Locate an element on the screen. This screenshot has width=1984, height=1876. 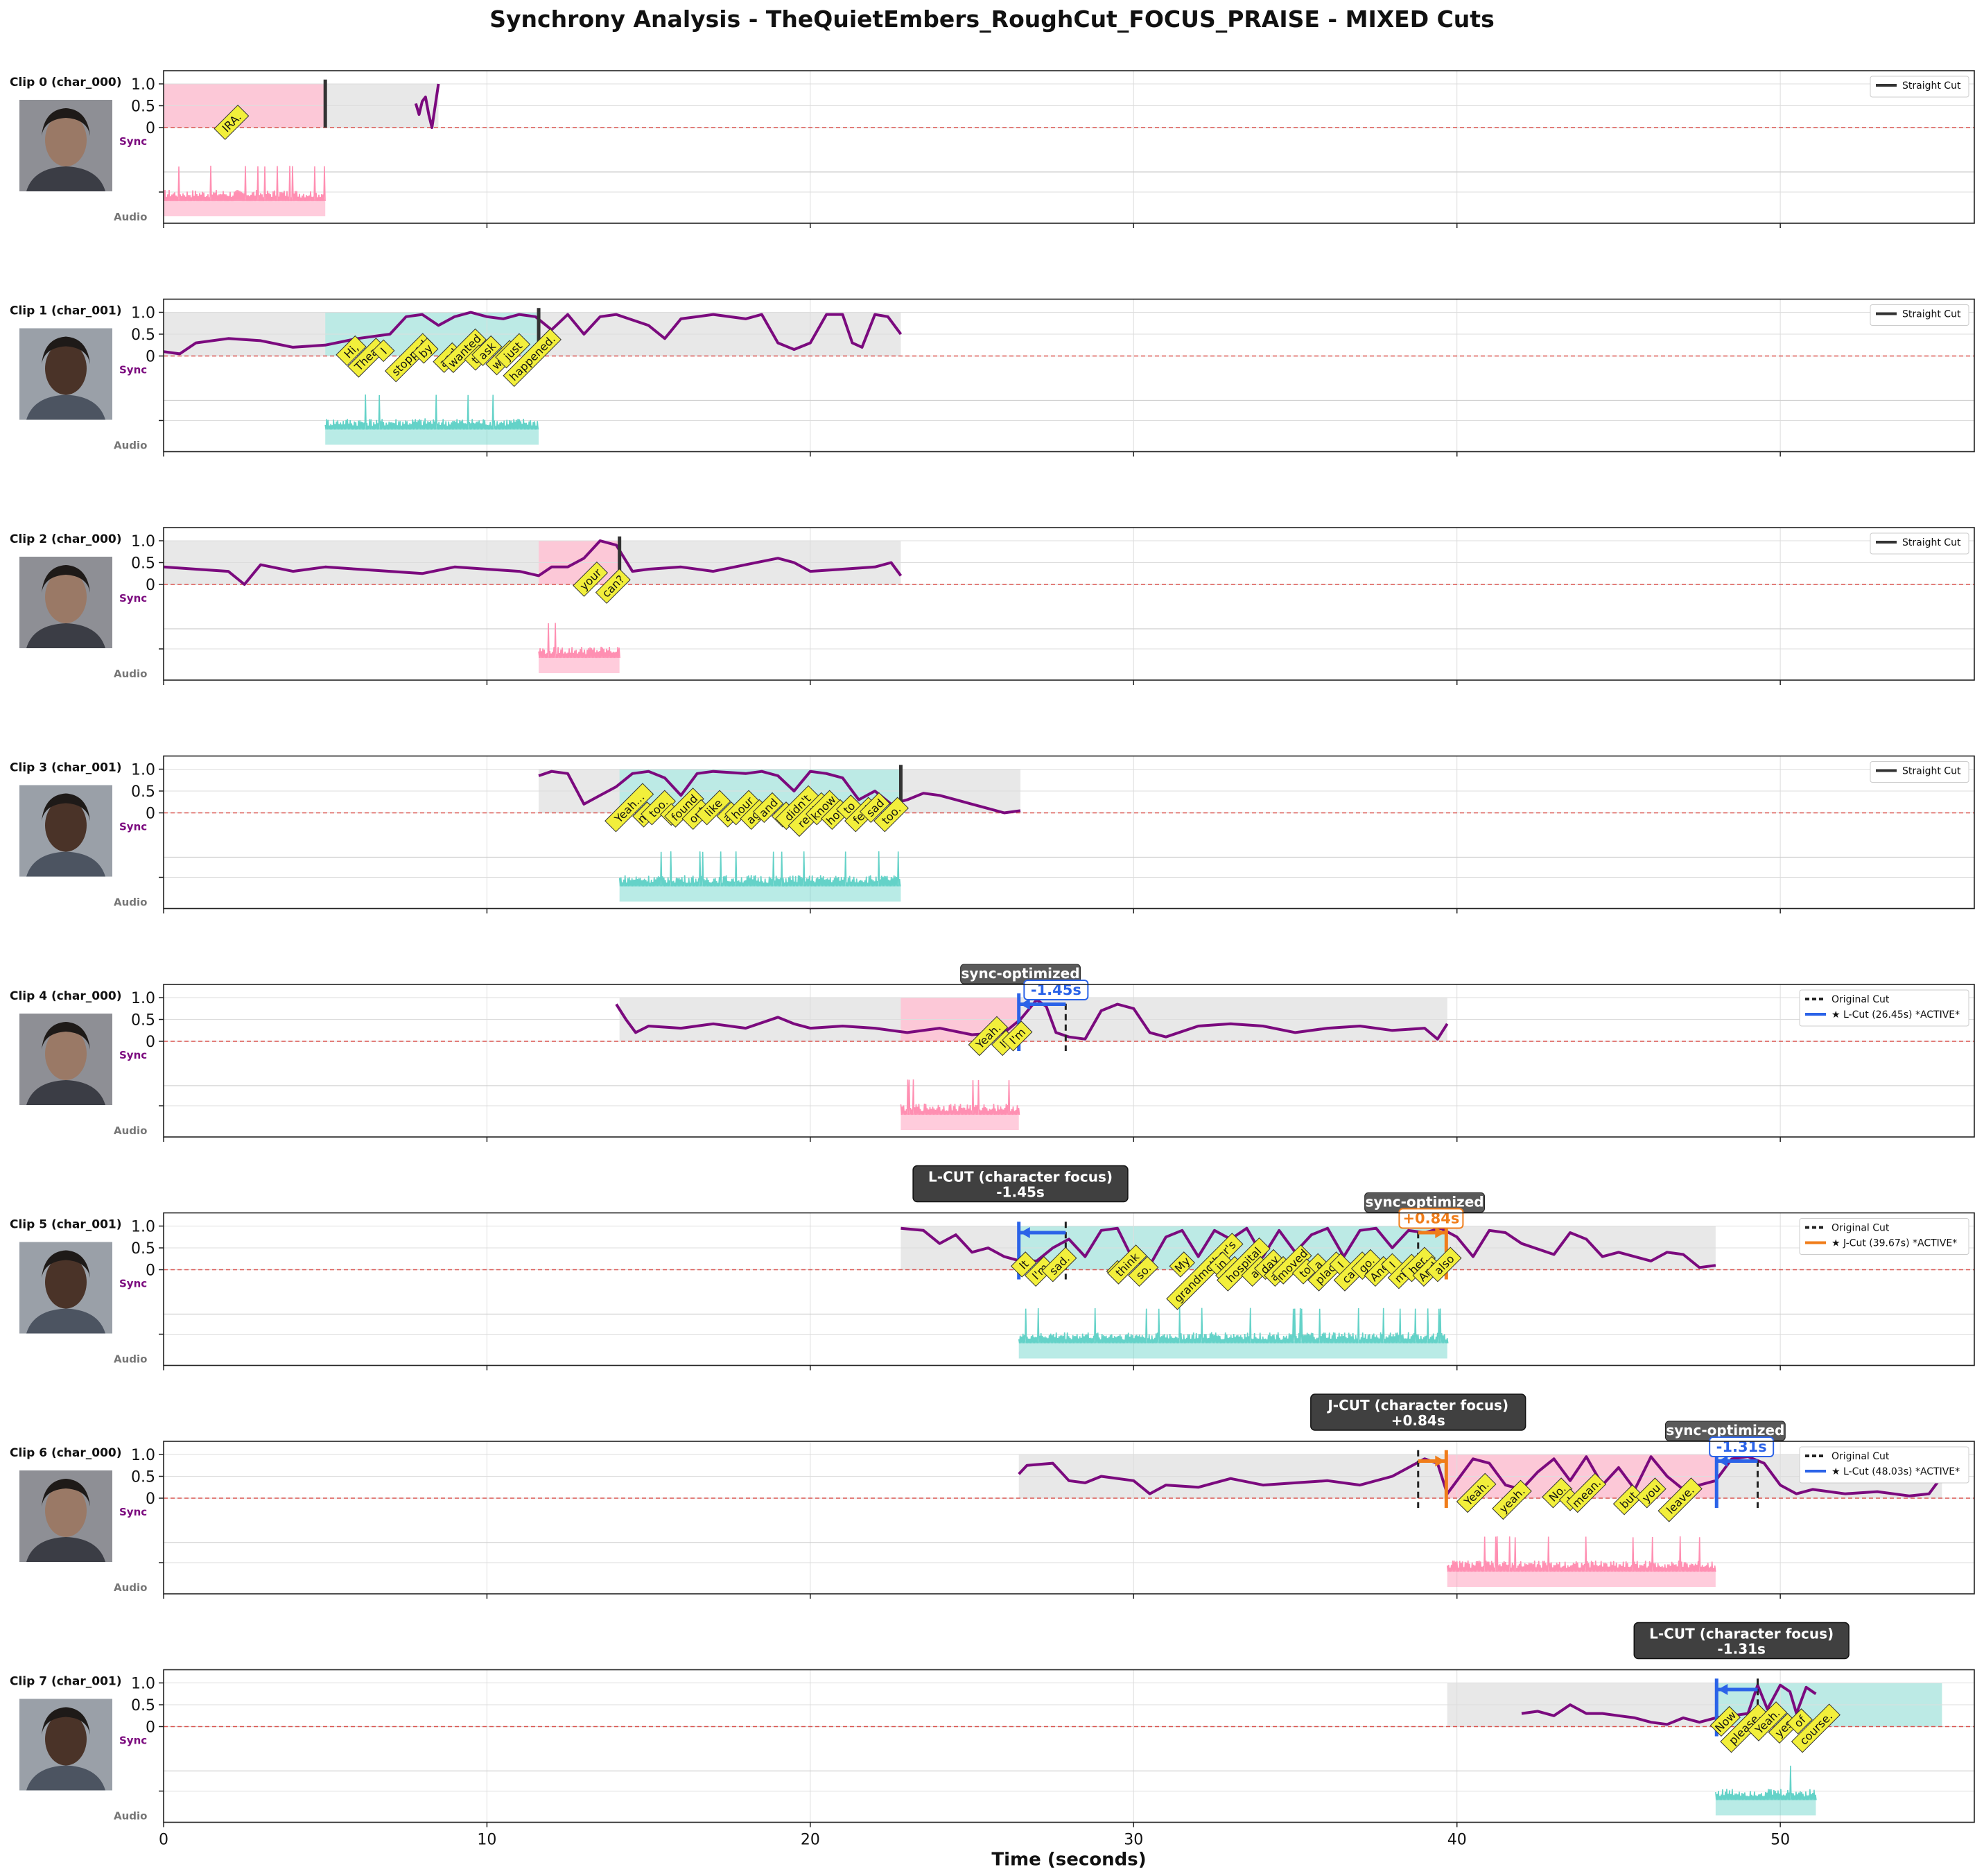
clip-label: Clip 4 (char_000) is located at coordinates (66, 996).